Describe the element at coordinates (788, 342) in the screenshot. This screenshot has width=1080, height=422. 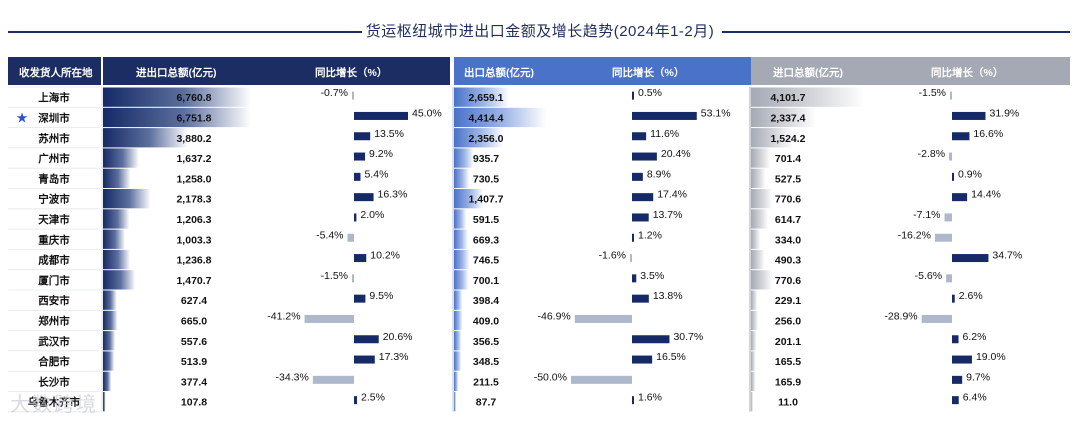
I see `import-value-label: 201.1` at that location.